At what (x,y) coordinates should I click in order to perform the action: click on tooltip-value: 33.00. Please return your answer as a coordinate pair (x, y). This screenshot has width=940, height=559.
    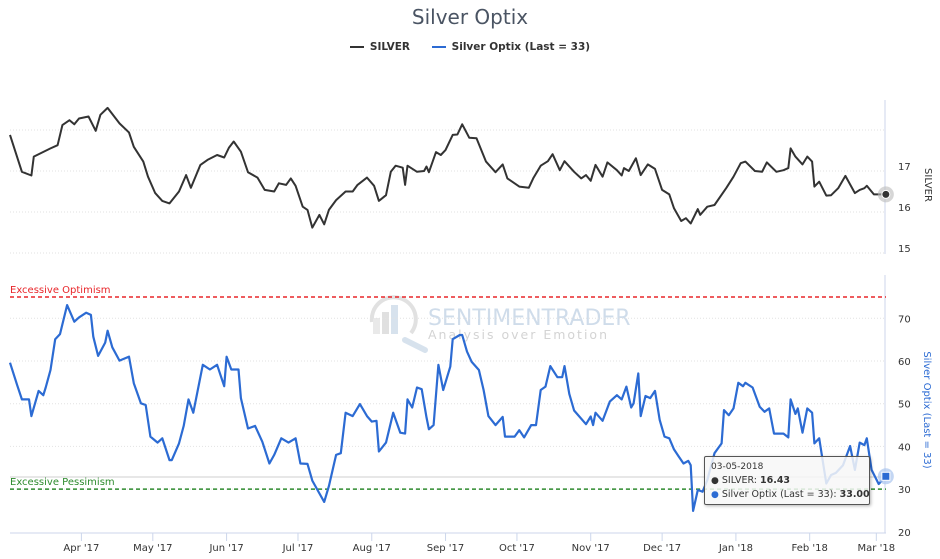
    Looking at the image, I should click on (854, 494).